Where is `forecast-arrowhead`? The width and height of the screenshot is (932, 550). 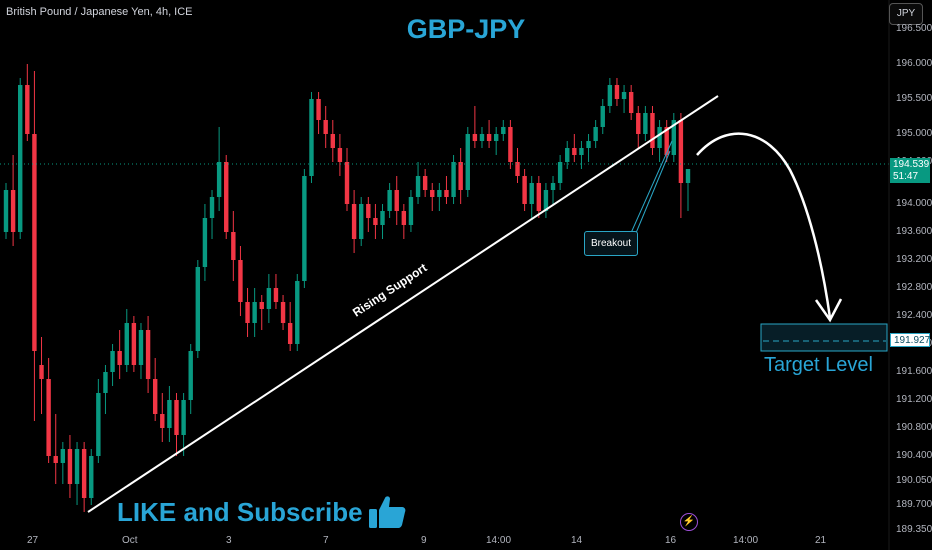
forecast-arrowhead is located at coordinates (828, 310).